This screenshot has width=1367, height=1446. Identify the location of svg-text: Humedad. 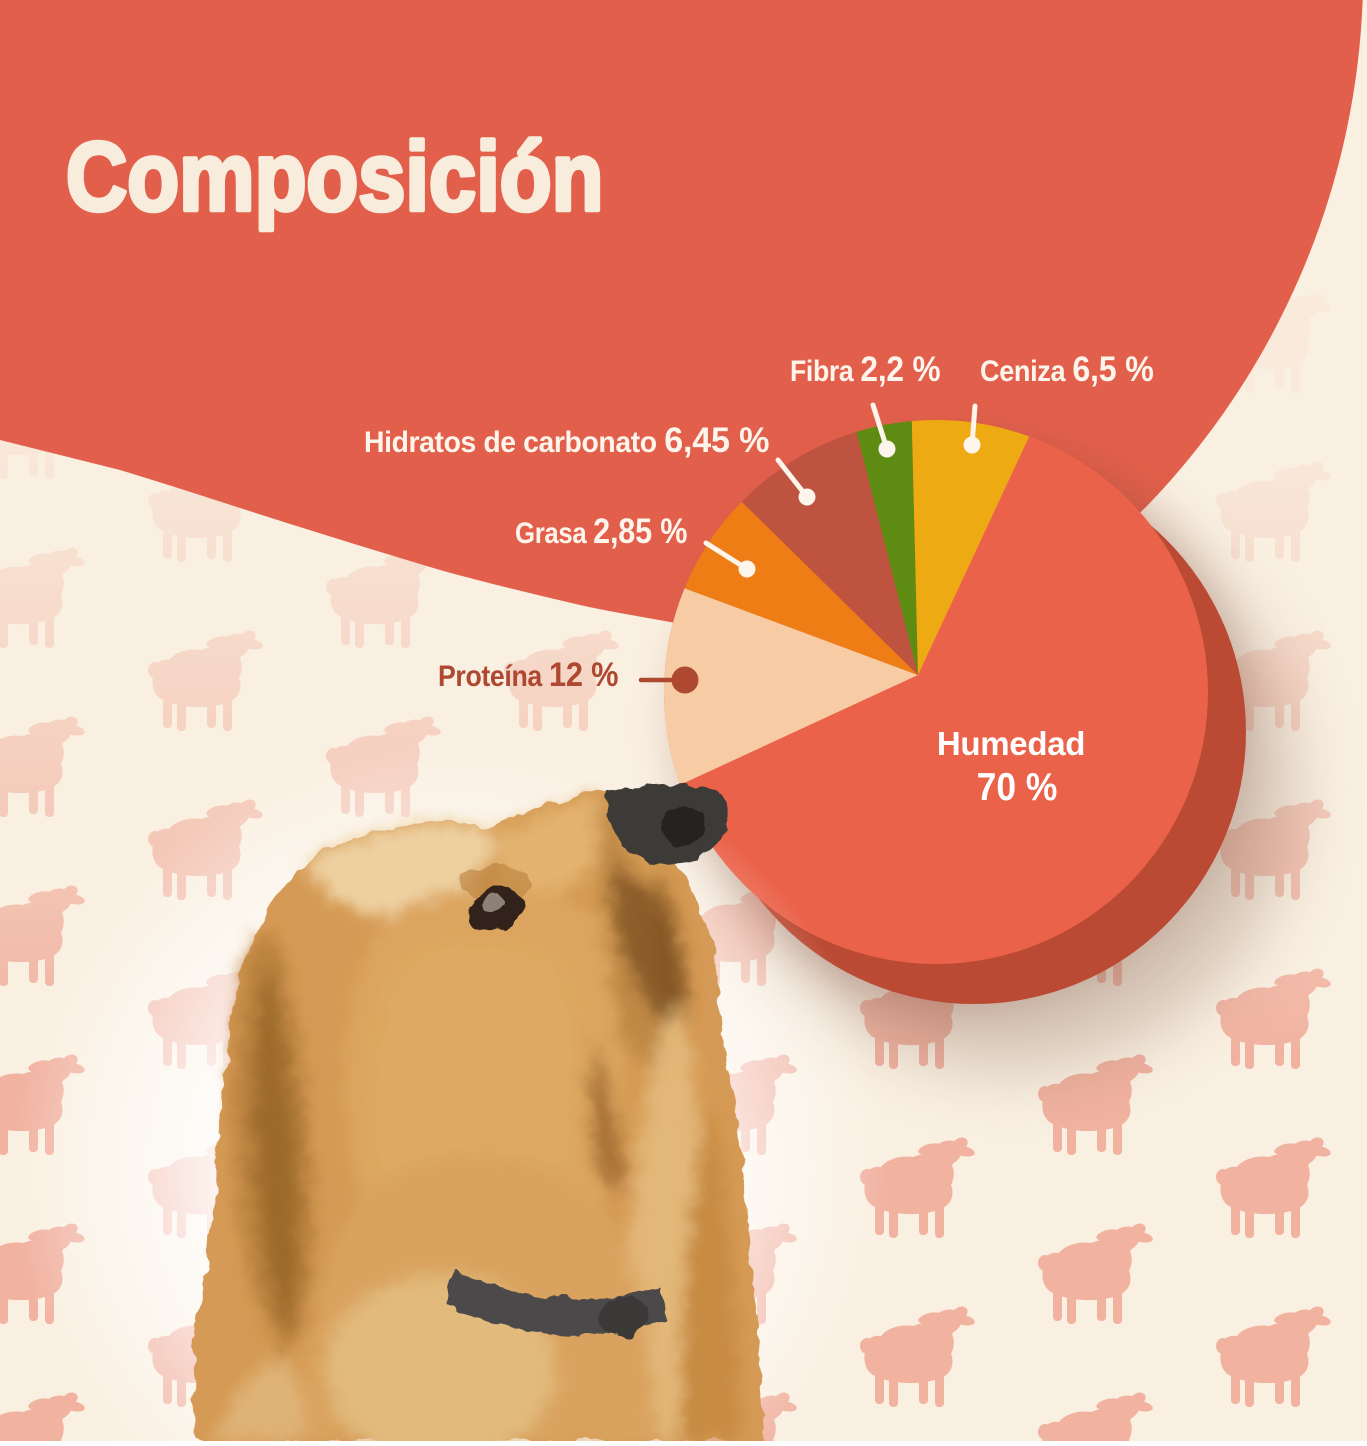
(1011, 743).